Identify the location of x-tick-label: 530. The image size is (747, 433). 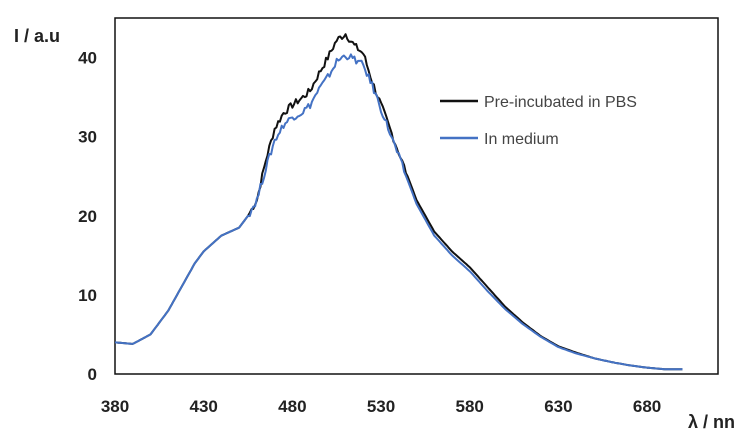
(381, 406).